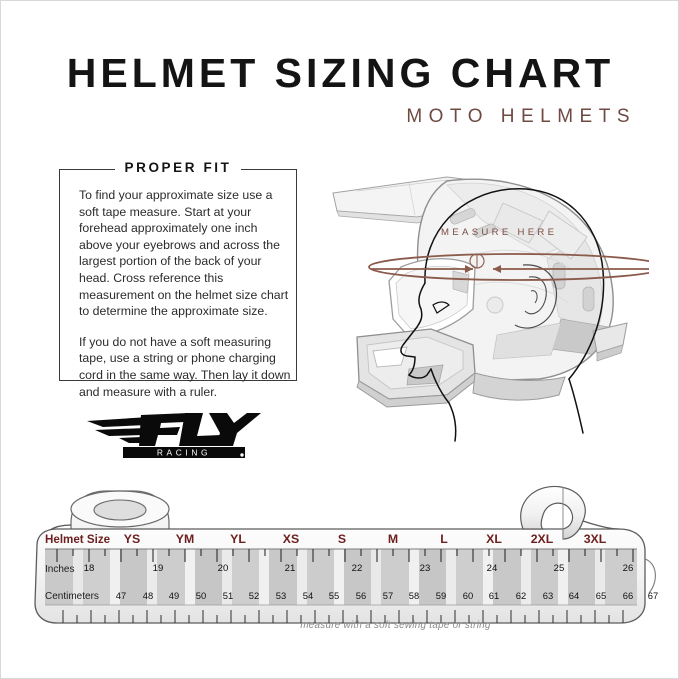  What do you see at coordinates (628, 568) in the screenshot?
I see `inch-value-26: 26` at bounding box center [628, 568].